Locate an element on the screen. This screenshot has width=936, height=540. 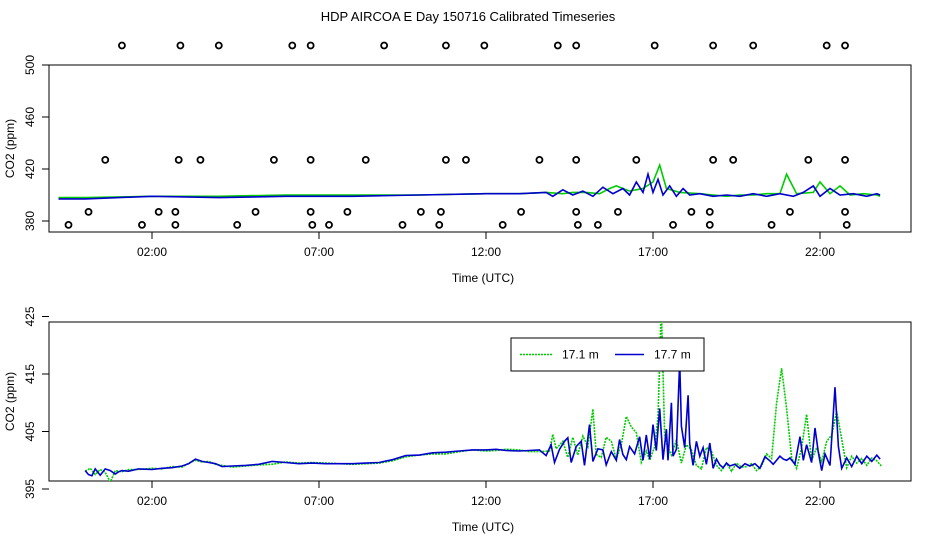
bottom-y-tick-label: 405 is located at coordinates (30, 431).